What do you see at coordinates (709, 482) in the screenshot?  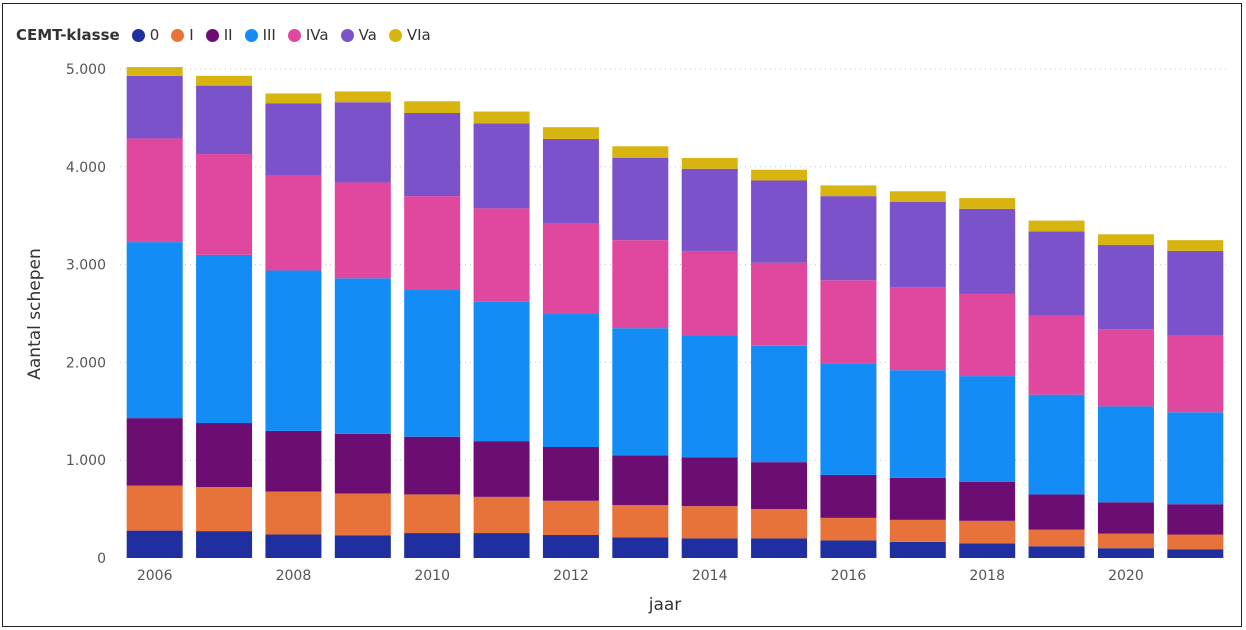 I see `bar-segment-2014-II` at bounding box center [709, 482].